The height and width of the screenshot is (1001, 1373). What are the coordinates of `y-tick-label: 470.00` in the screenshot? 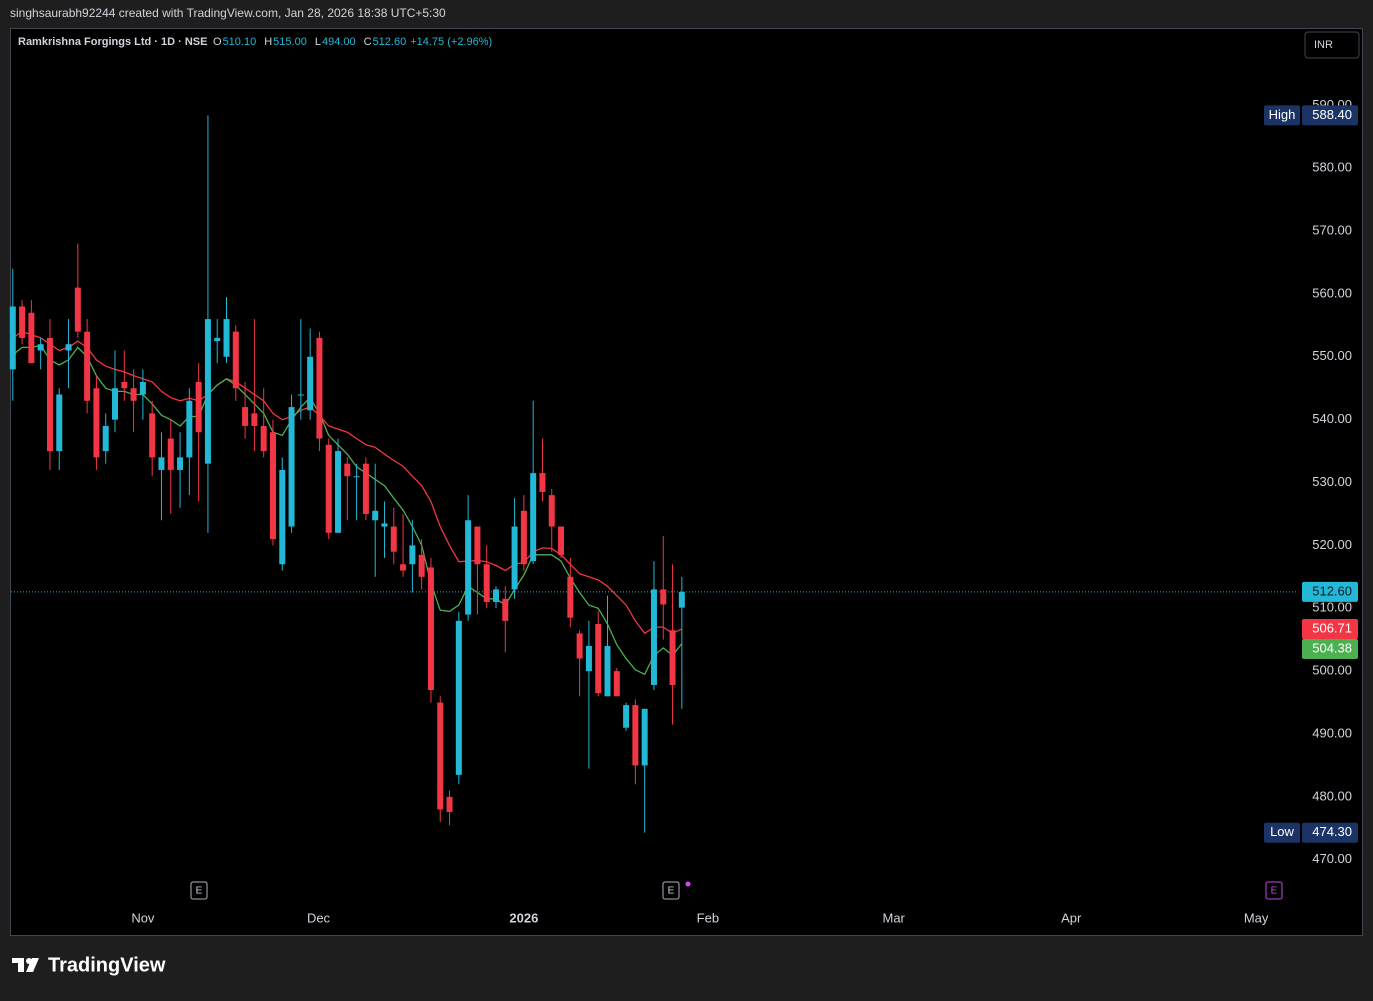 It's located at (1332, 858).